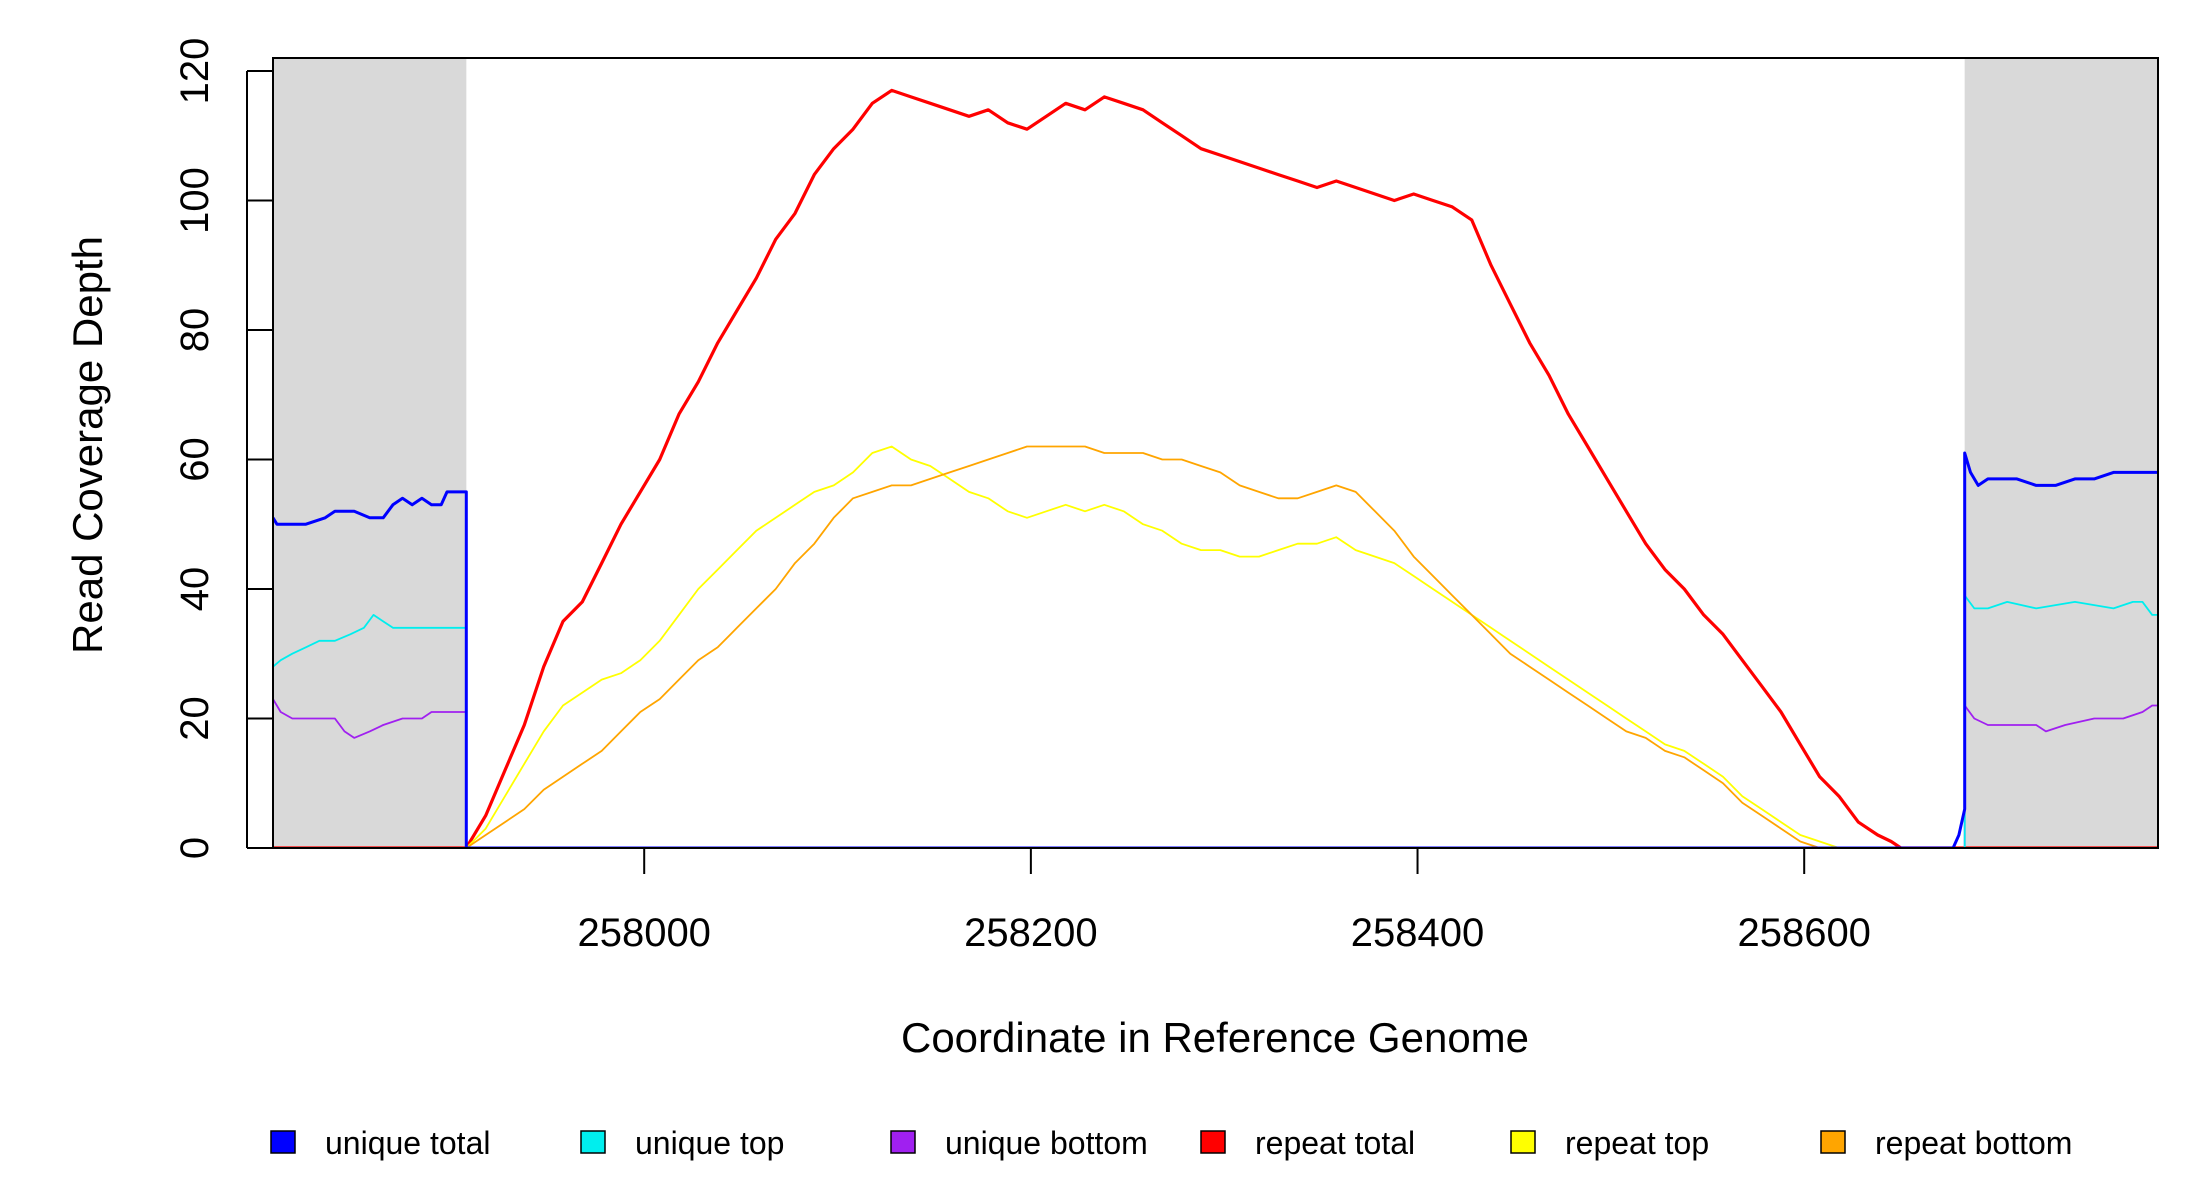  Describe the element at coordinates (709, 1143) in the screenshot. I see `legend-label: unique top` at that location.